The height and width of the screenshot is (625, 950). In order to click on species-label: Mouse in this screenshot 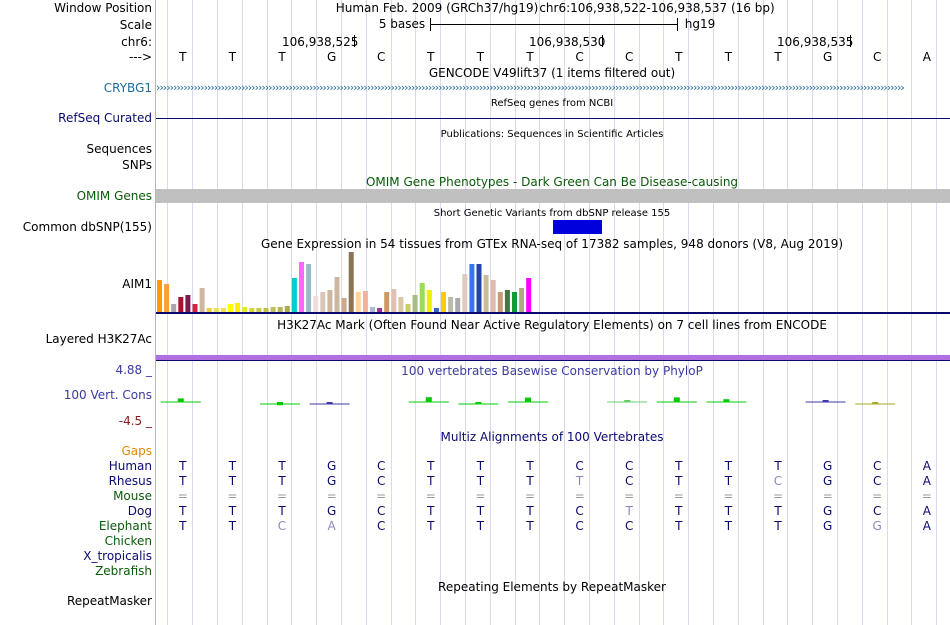, I will do `click(132, 496)`.